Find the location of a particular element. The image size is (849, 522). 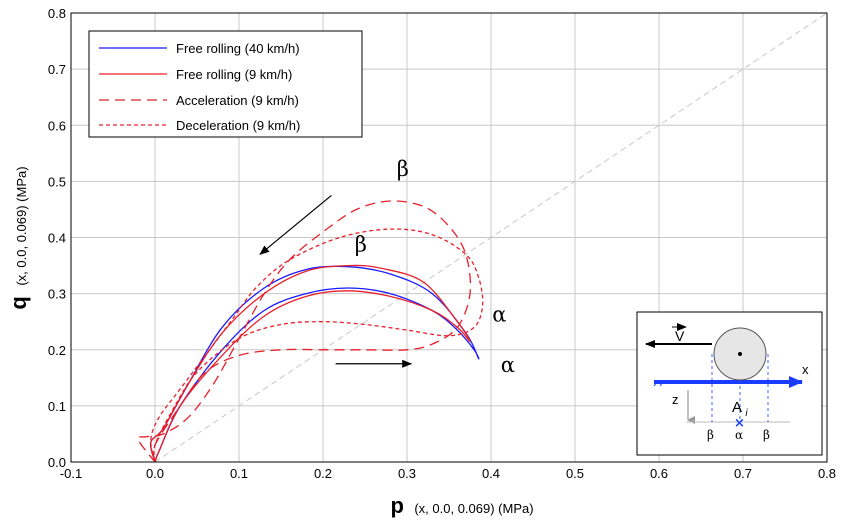

direction-arrow is located at coordinates (295, 224).